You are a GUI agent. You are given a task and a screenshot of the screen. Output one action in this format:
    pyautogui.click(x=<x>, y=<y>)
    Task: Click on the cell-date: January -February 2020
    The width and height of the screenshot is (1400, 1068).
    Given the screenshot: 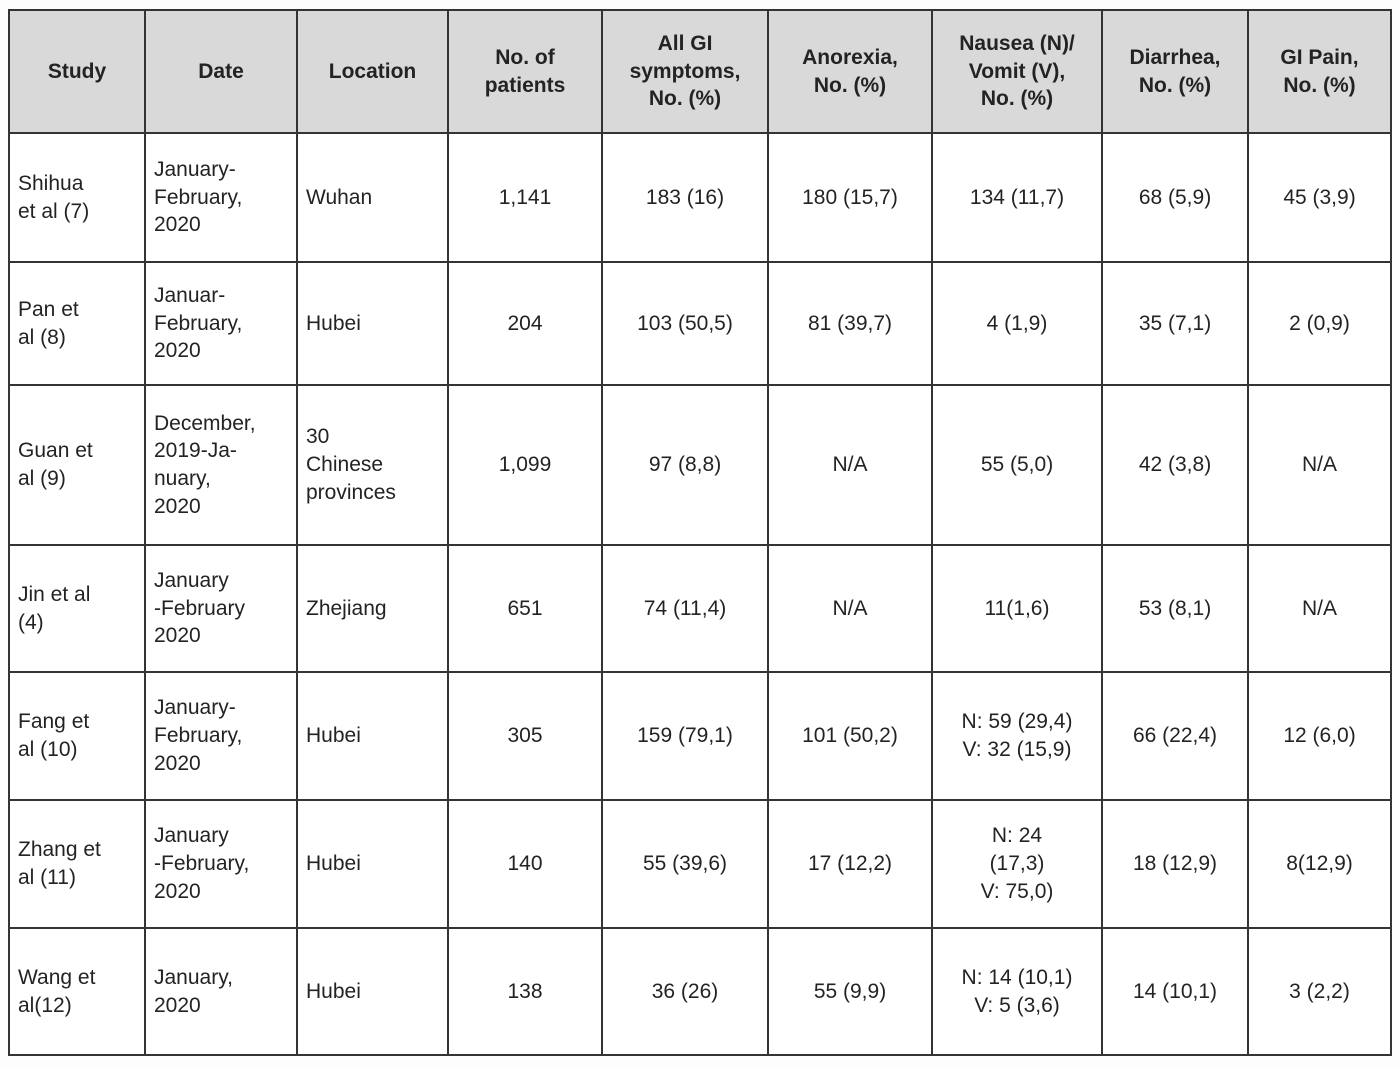 What is the action you would take?
    pyautogui.click(x=221, y=608)
    